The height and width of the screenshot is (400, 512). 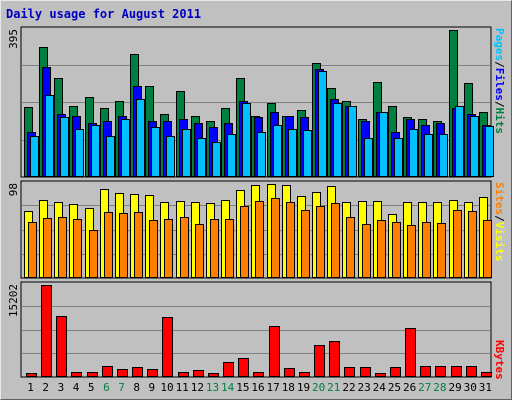 I want to click on x-tick-label-30: 30, so click(x=470, y=387).